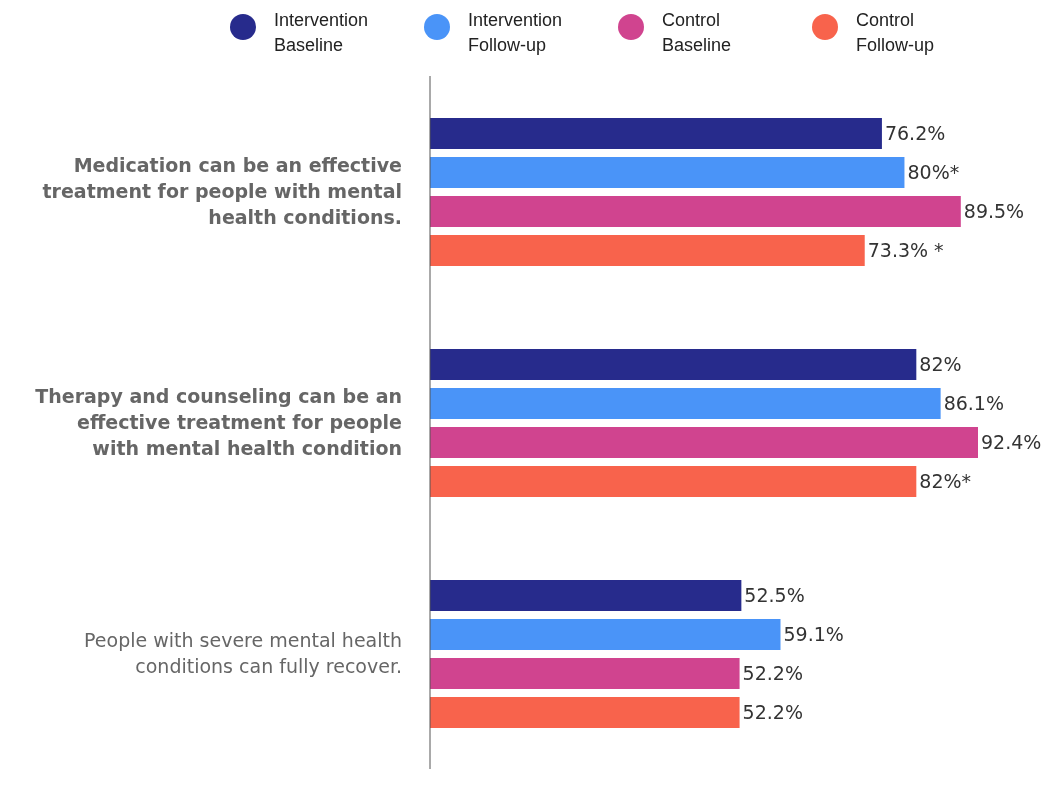 The height and width of the screenshot is (793, 1059). Describe the element at coordinates (697, 33) in the screenshot. I see `legend-label: Control Baseline` at that location.